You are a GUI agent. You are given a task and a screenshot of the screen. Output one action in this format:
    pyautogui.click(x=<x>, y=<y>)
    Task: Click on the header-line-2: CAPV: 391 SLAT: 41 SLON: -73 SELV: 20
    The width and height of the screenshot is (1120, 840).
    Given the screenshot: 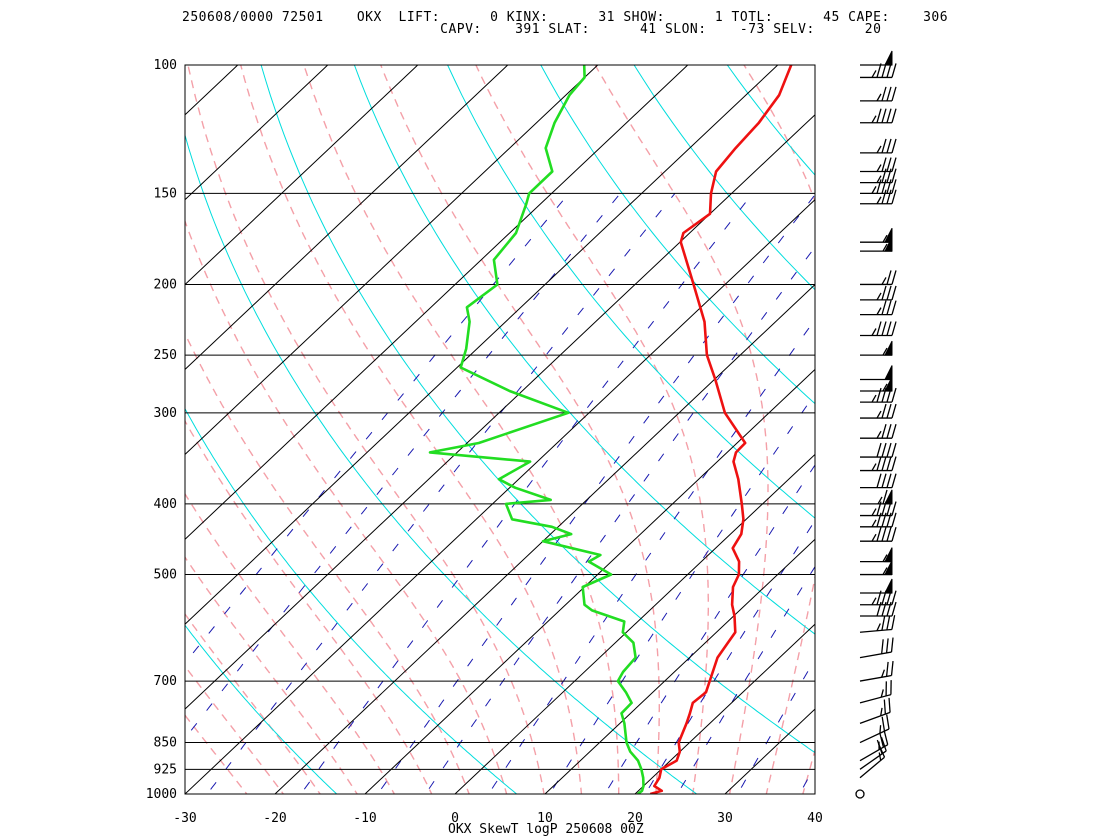 What is the action you would take?
    pyautogui.click(x=532, y=29)
    